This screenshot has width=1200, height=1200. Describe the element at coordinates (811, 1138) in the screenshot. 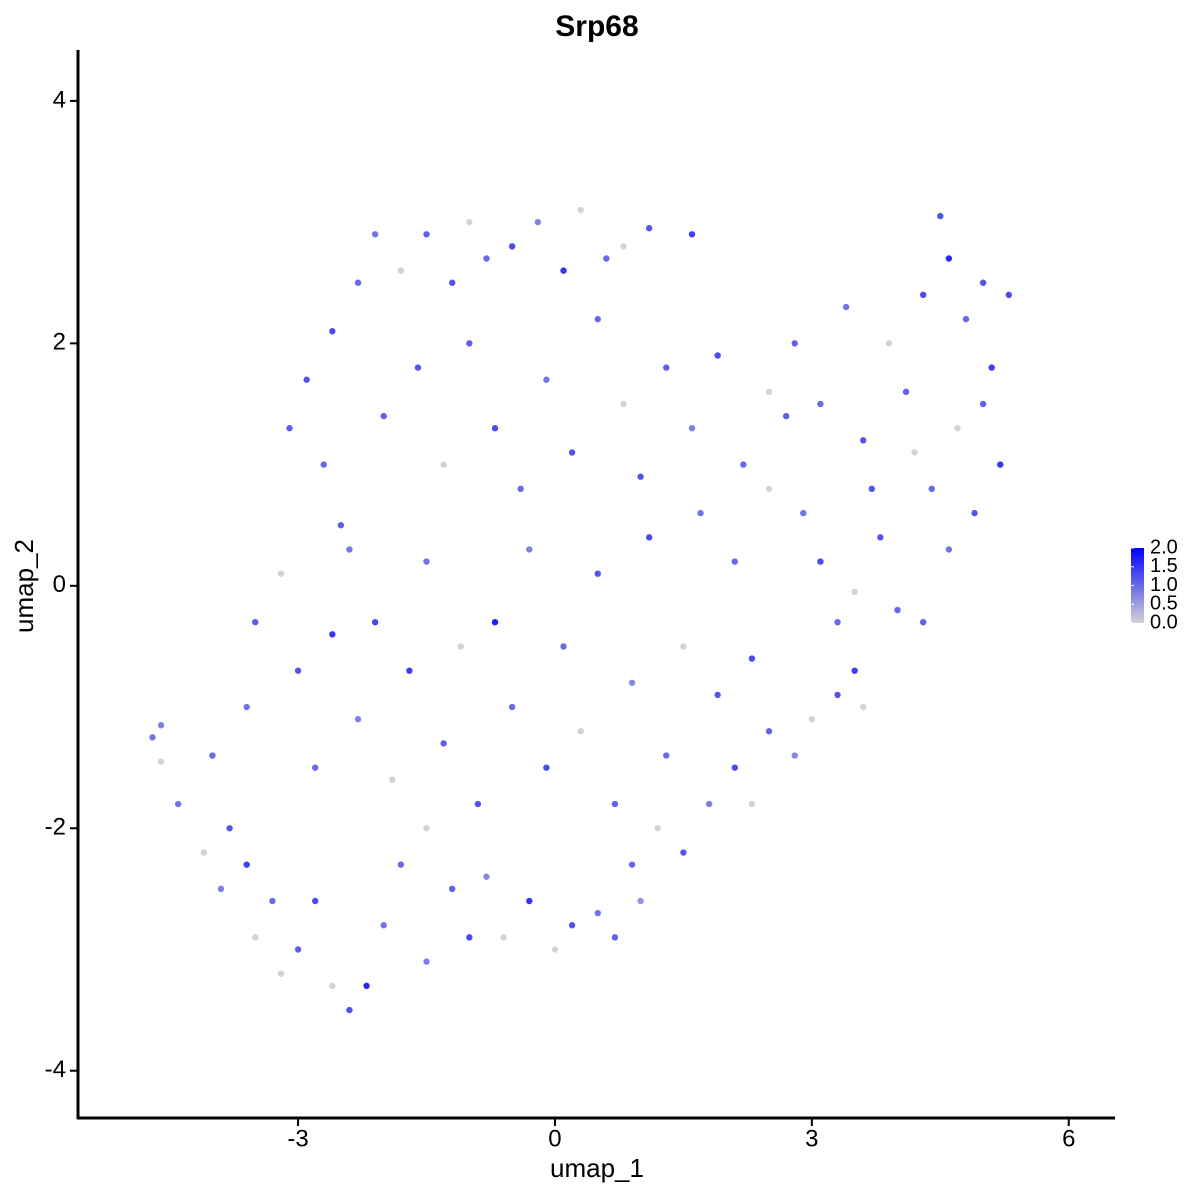

I see `x-tick-label: 3` at that location.